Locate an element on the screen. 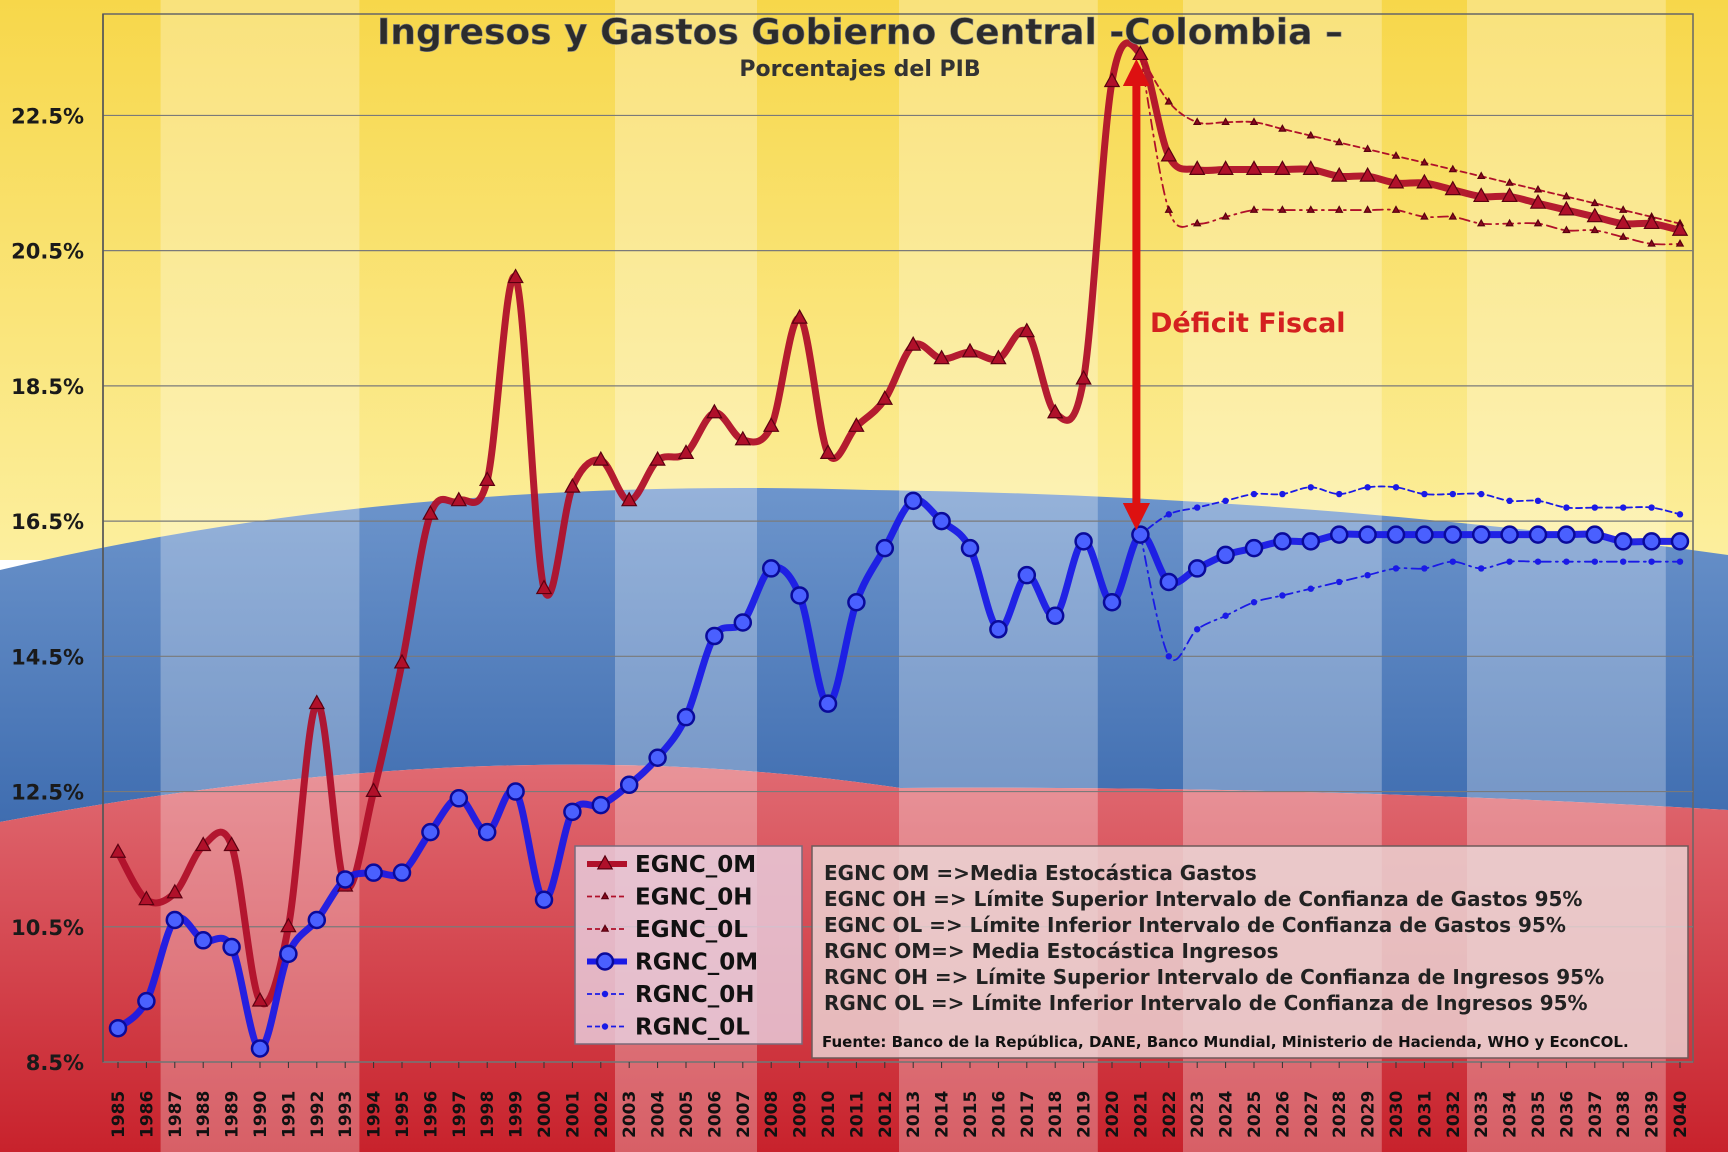 The width and height of the screenshot is (1728, 1152). marker-egnc_0m-2034 is located at coordinates (1509, 195).